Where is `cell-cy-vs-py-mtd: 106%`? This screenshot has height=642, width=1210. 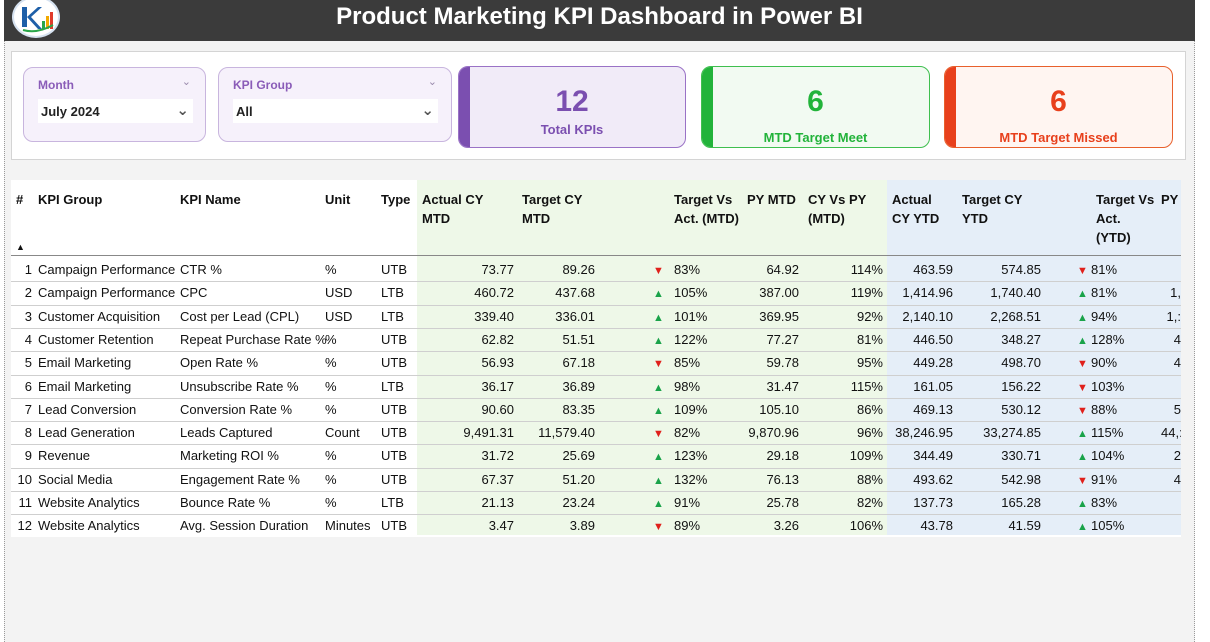
cell-cy-vs-py-mtd: 106% is located at coordinates (866, 526).